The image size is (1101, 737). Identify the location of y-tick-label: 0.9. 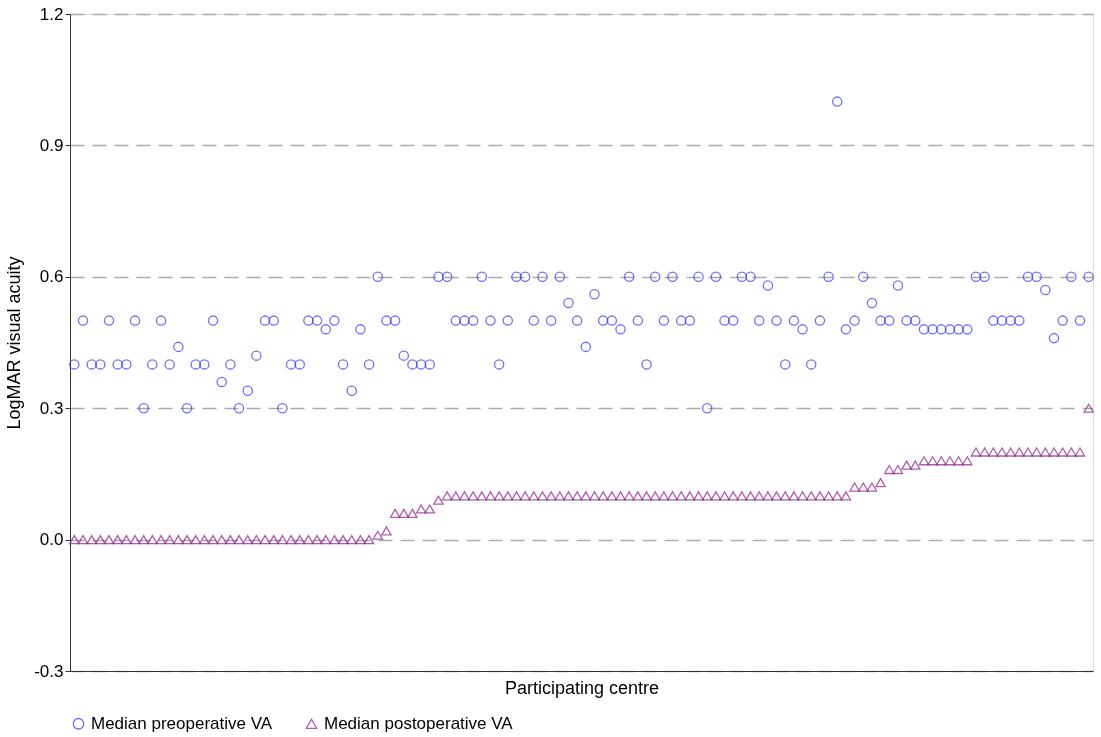
(51, 145).